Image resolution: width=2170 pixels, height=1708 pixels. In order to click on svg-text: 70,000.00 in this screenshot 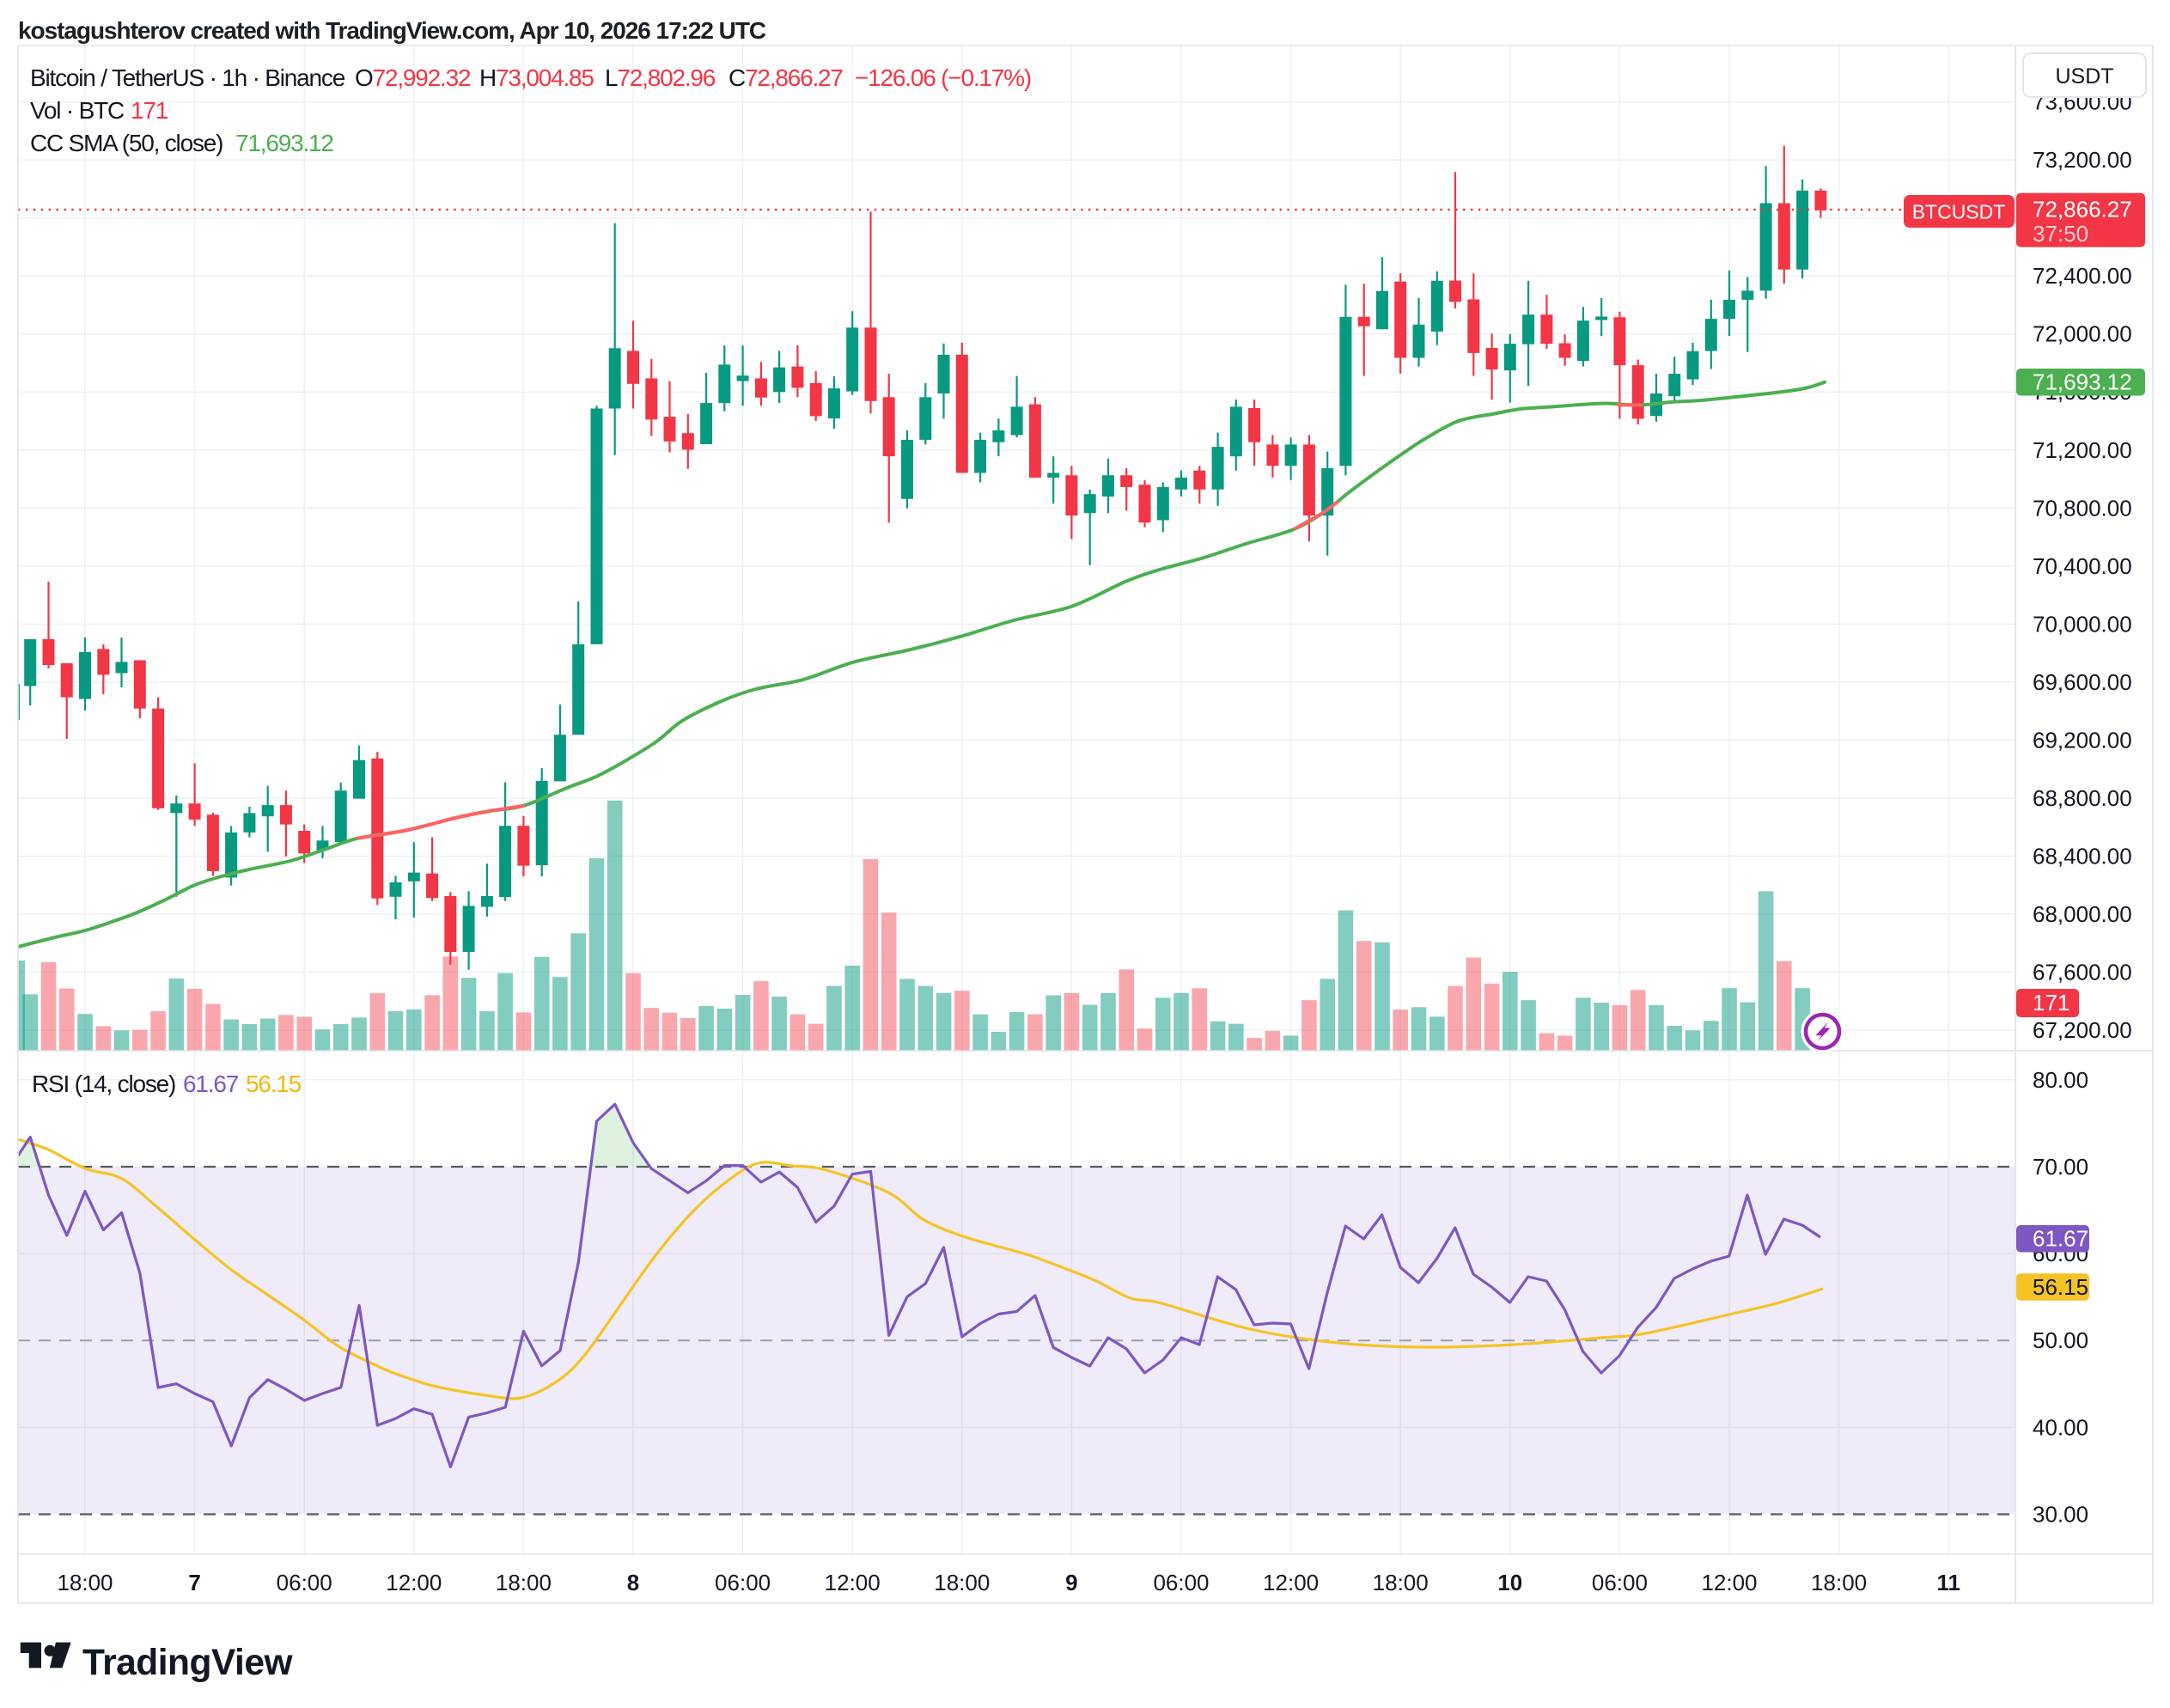, I will do `click(2082, 624)`.